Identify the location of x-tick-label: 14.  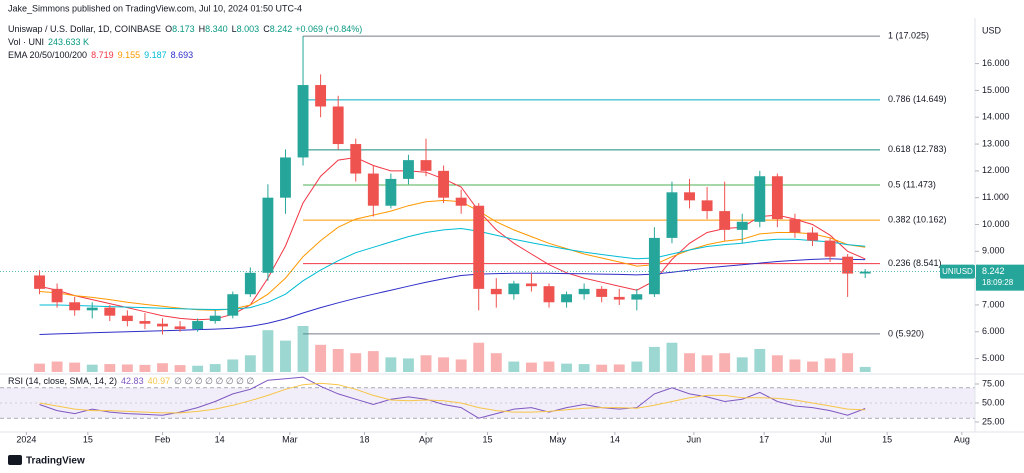
(615, 439).